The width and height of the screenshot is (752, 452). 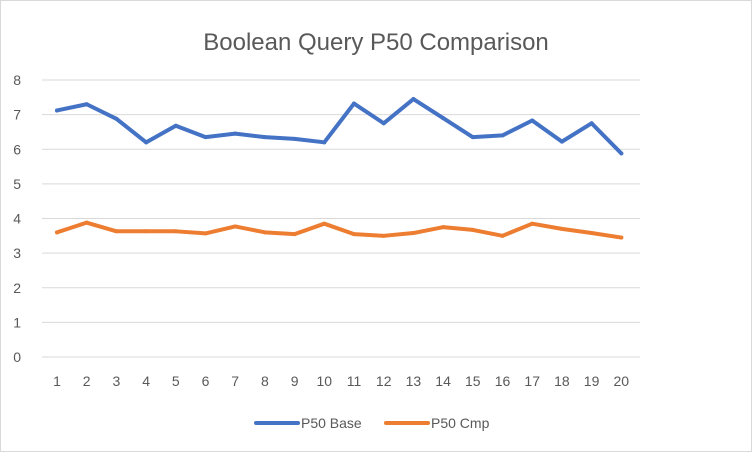 I want to click on legend: P50 Base P50 Cmp, so click(x=372, y=423).